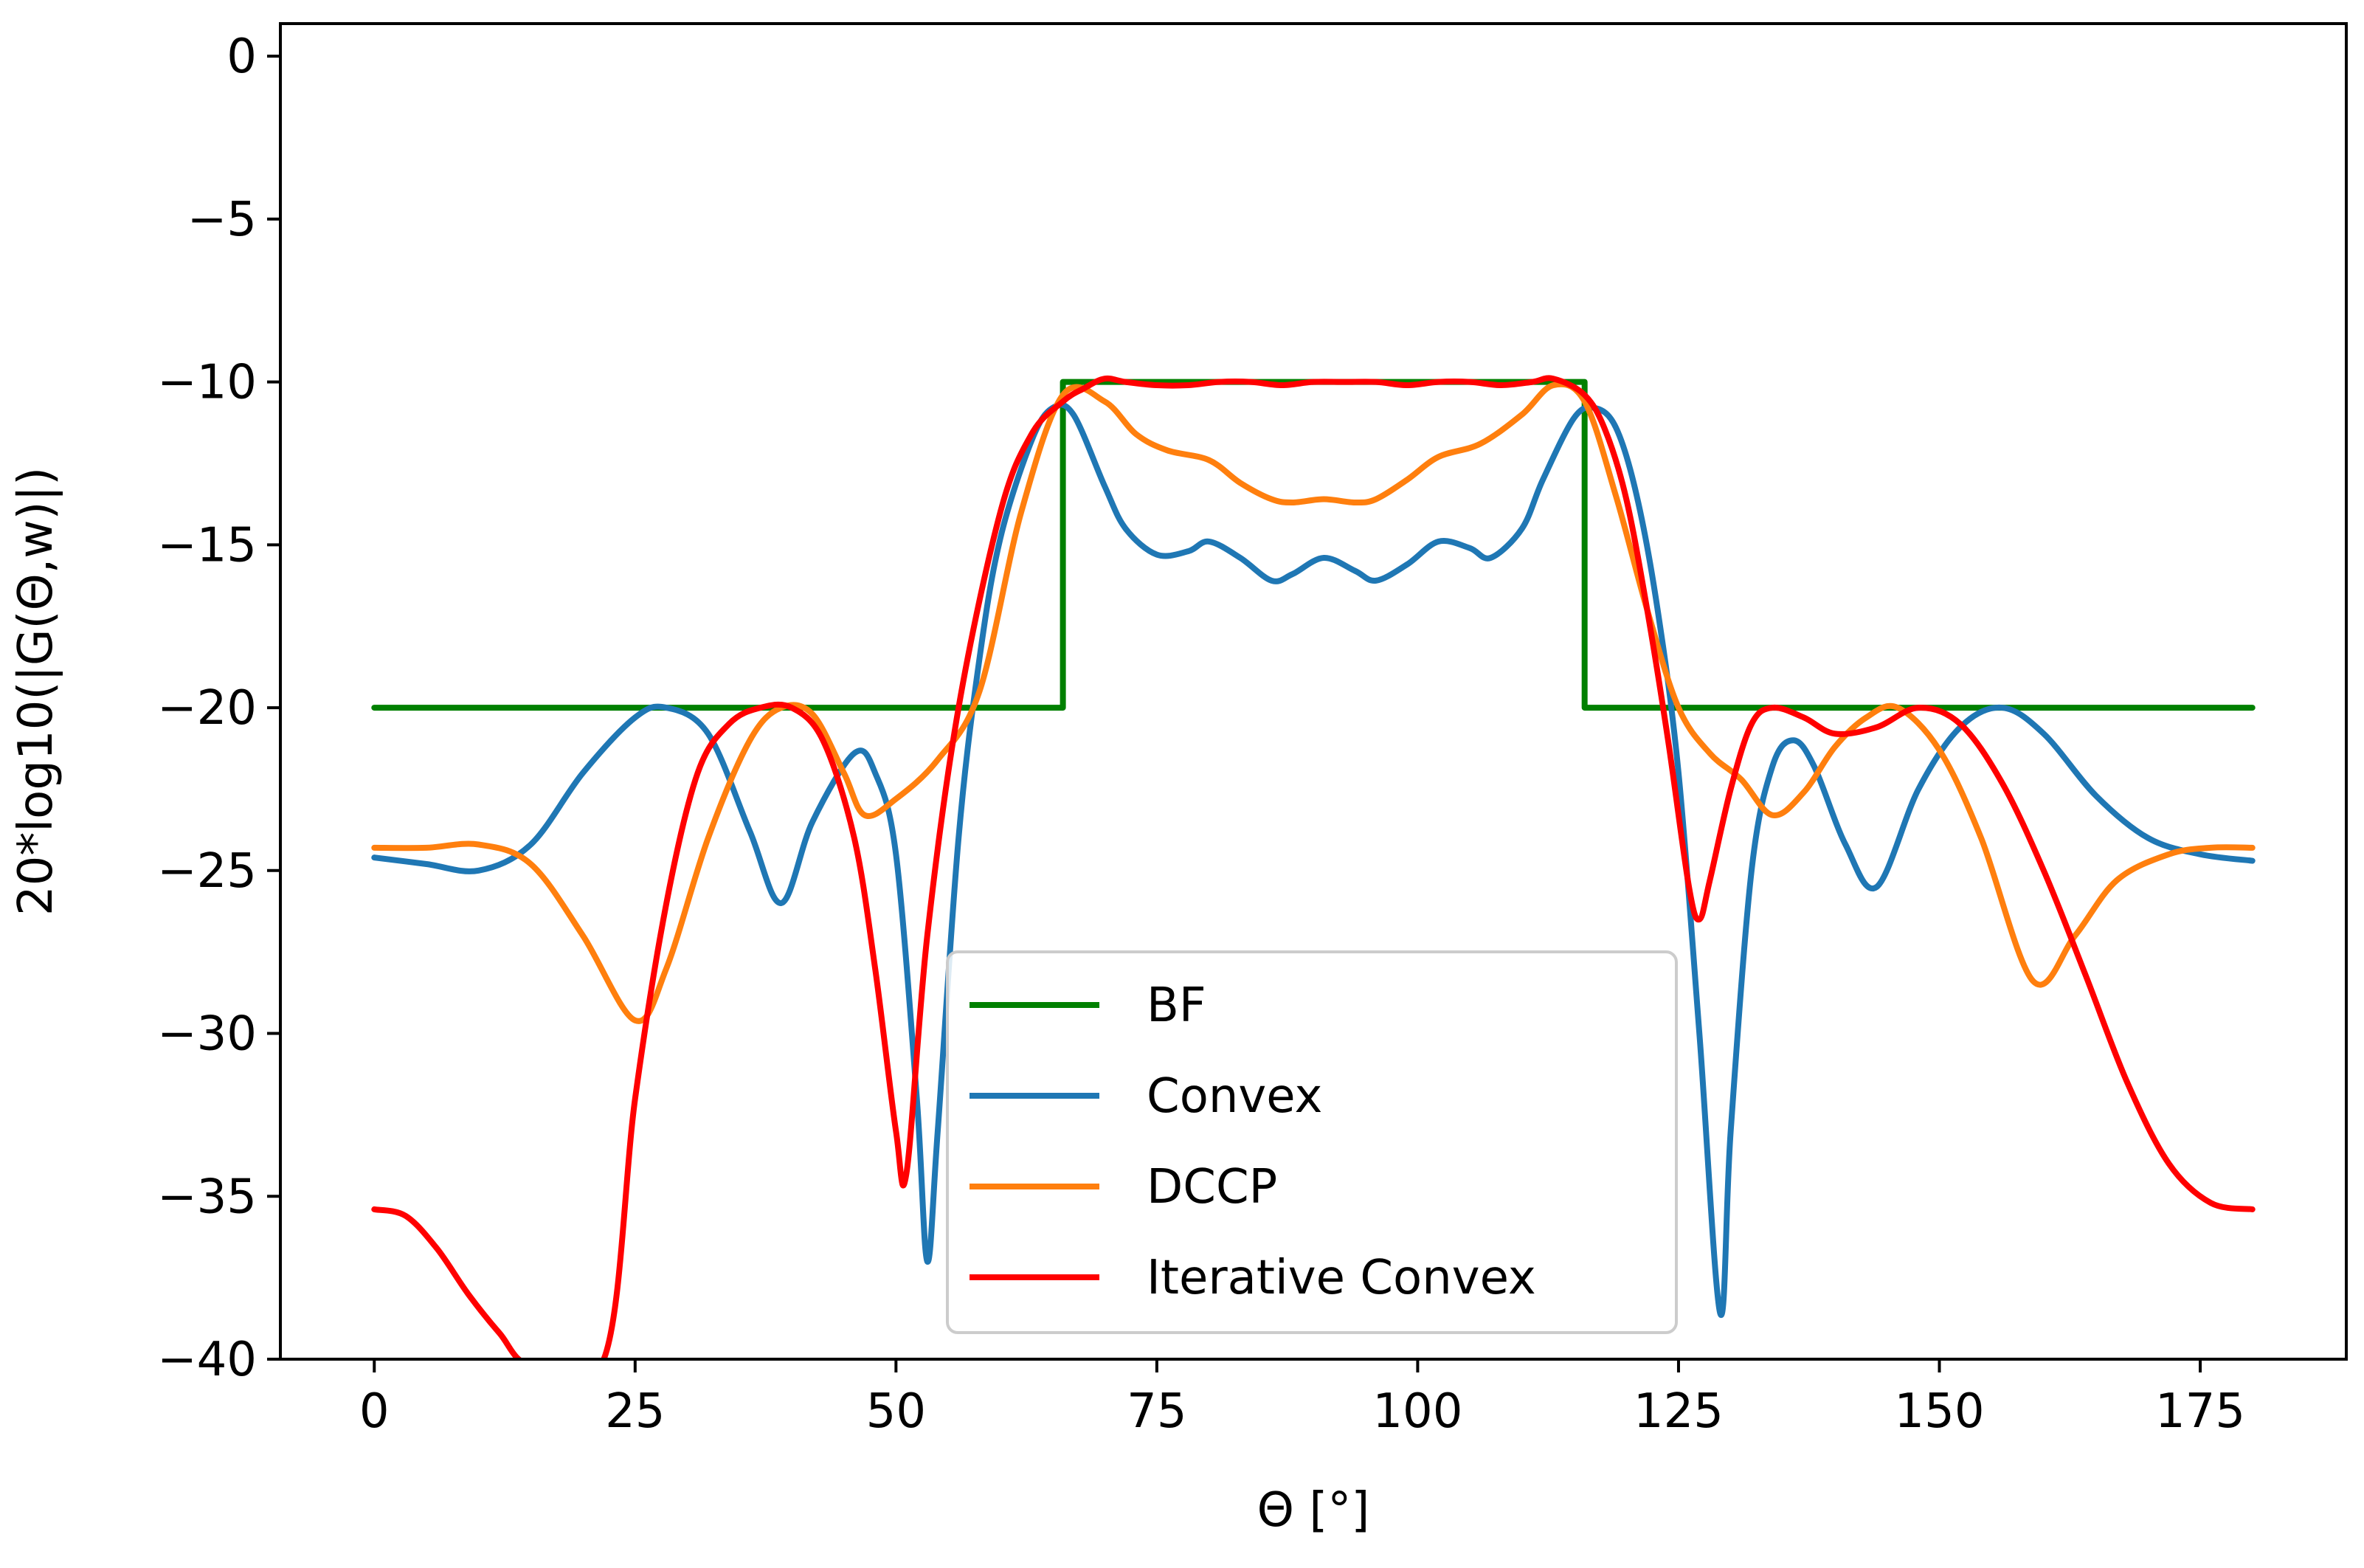 This screenshot has width=2364, height=1568. What do you see at coordinates (374, 1411) in the screenshot?
I see `x-tick-label: 0` at bounding box center [374, 1411].